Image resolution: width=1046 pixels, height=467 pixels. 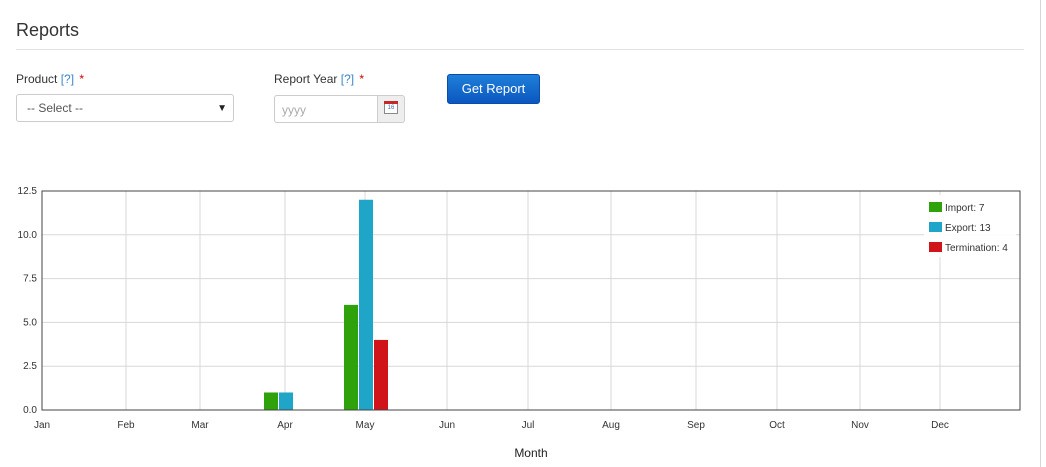 What do you see at coordinates (30, 366) in the screenshot?
I see `y-tick-label: 2.5` at bounding box center [30, 366].